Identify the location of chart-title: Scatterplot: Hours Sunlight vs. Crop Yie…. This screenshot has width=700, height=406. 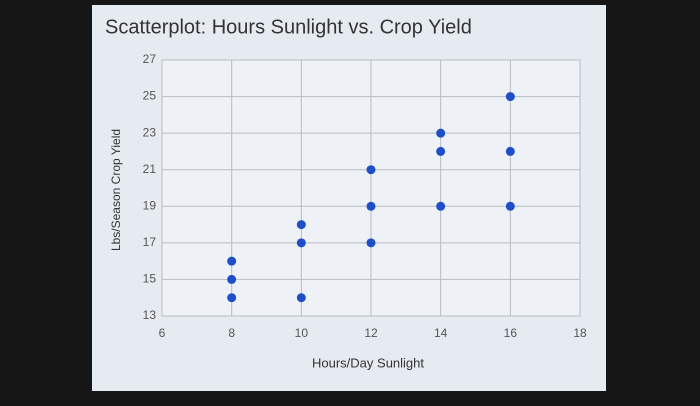
(288, 27).